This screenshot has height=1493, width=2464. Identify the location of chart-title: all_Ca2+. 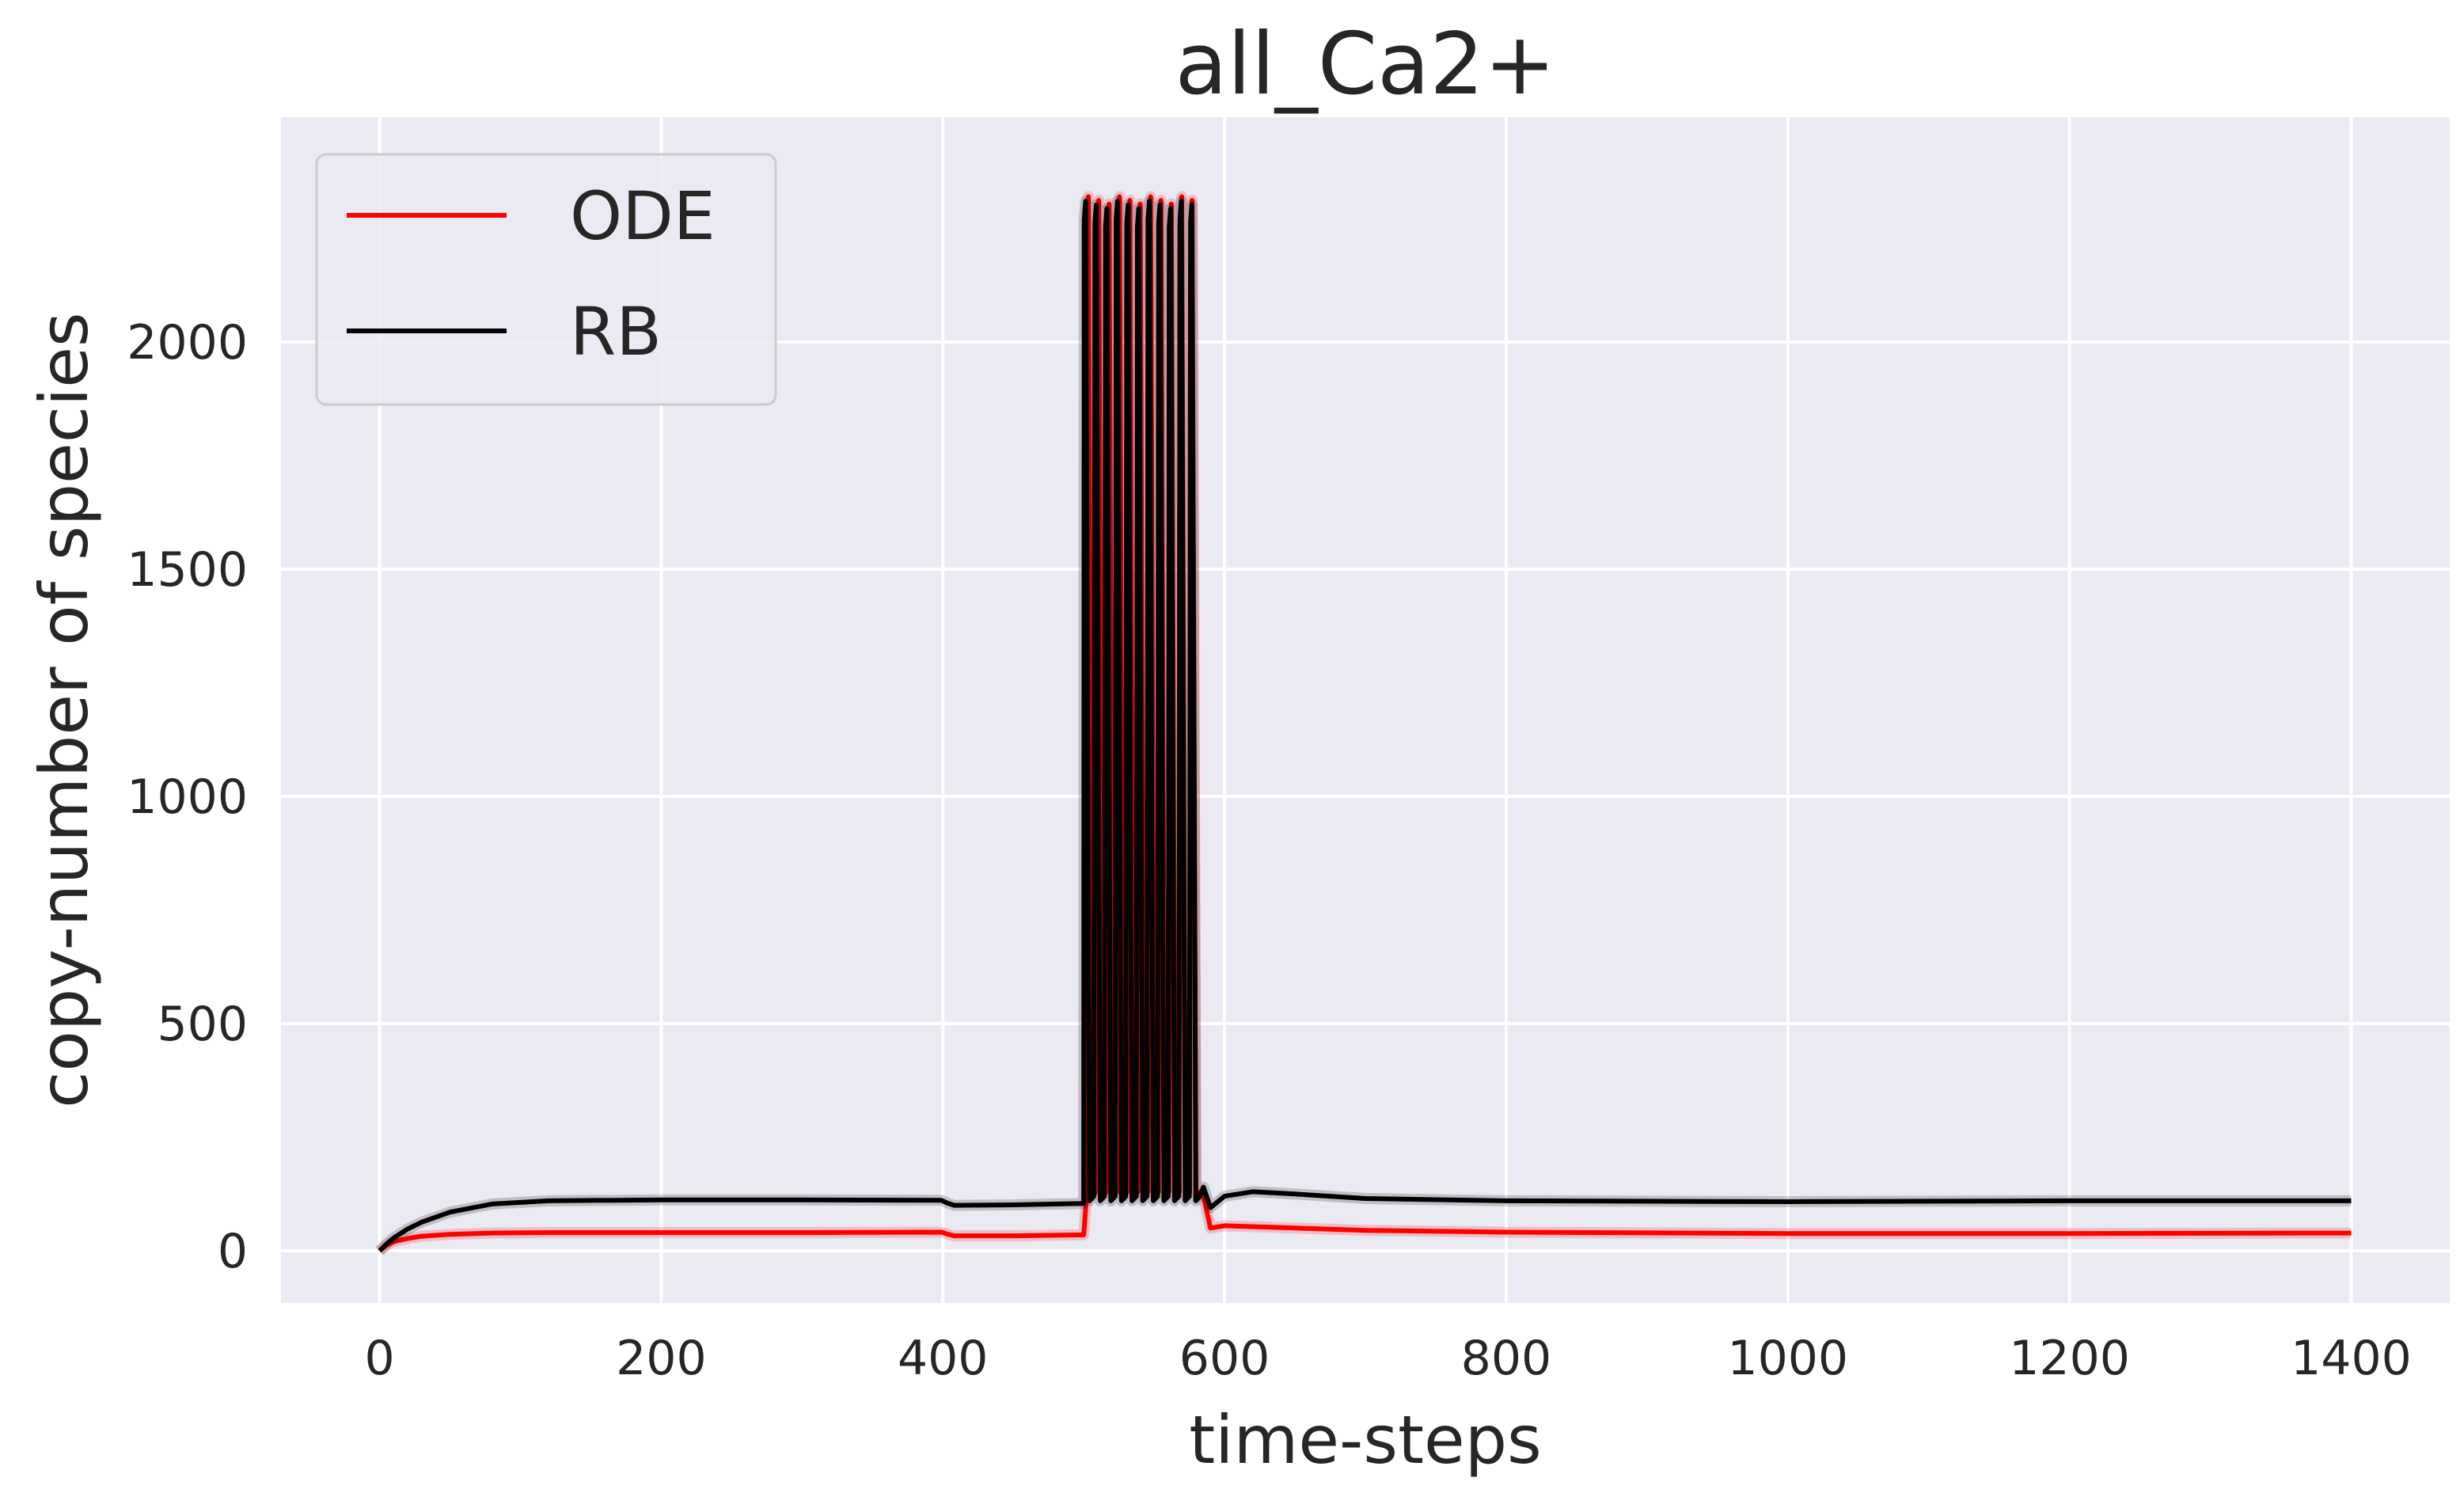
(1365, 64).